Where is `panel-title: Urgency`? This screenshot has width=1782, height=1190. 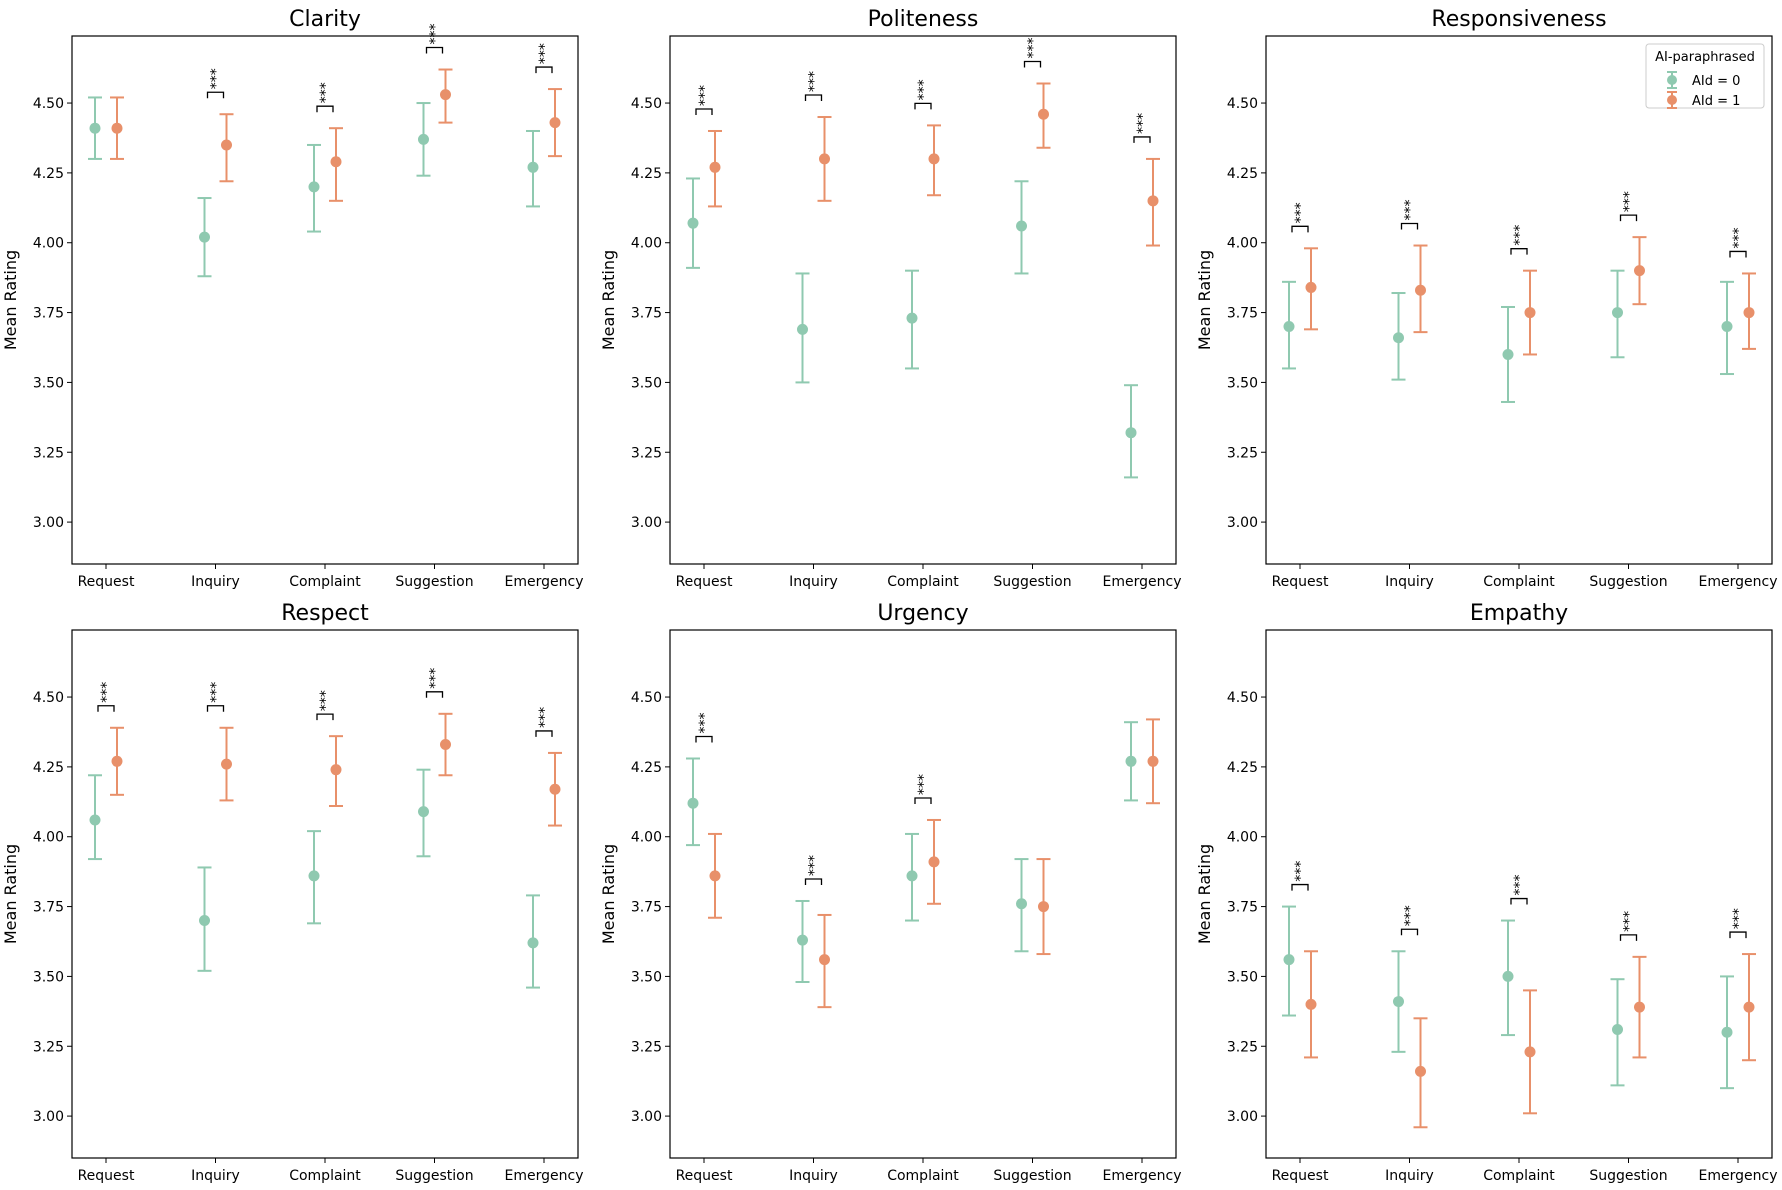
panel-title: Urgency is located at coordinates (922, 613).